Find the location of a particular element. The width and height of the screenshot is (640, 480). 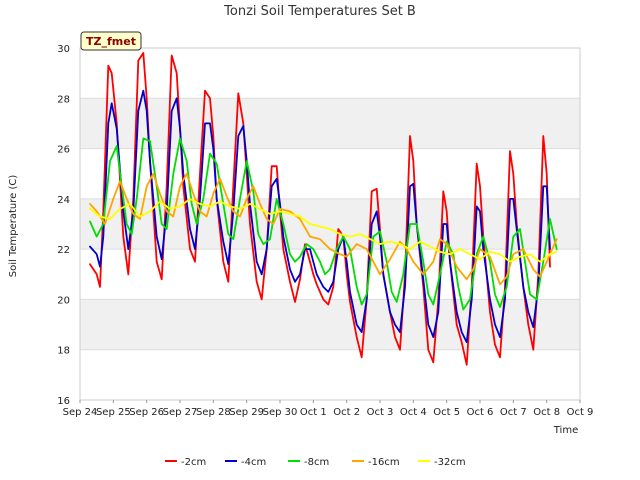

x-tick-label: Oct 5 is located at coordinates (446, 412).